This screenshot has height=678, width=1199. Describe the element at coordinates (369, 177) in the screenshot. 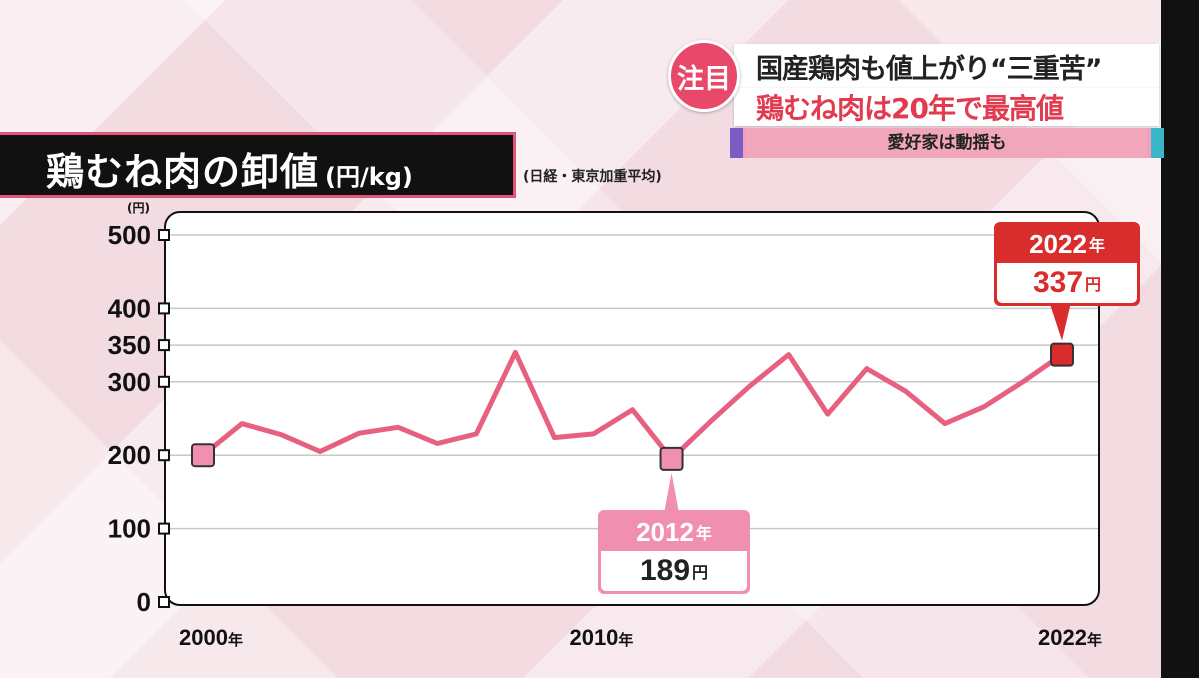

I see `chart-title-unit: (円/kg)` at that location.